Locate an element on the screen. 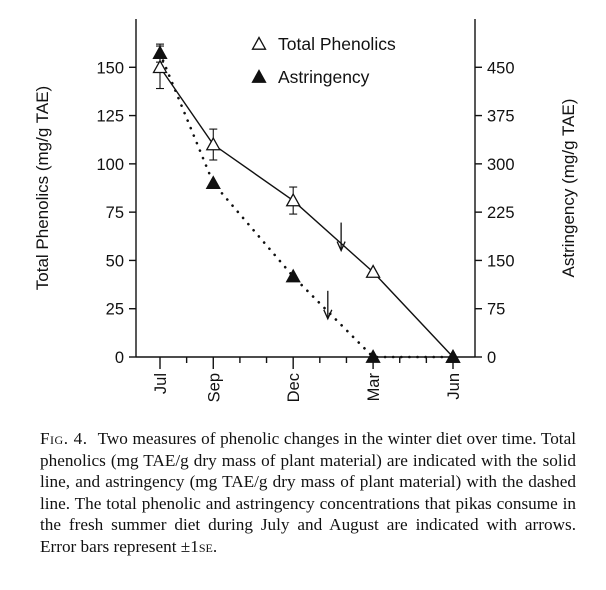  left-tick-label: 25 is located at coordinates (115, 310).